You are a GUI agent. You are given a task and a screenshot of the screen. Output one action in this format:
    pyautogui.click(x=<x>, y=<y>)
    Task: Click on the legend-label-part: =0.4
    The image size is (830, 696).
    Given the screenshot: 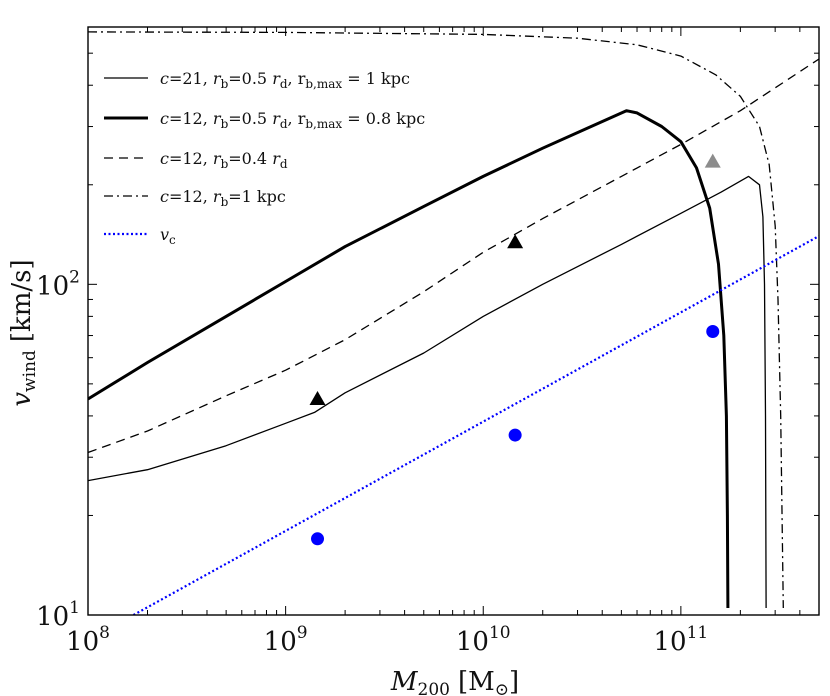 What is the action you would take?
    pyautogui.click(x=250, y=158)
    